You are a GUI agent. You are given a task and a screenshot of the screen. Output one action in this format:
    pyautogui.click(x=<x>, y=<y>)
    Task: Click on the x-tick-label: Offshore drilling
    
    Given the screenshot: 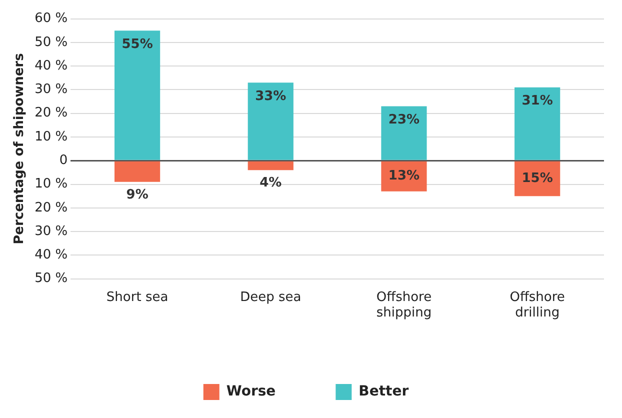 What is the action you would take?
    pyautogui.click(x=537, y=305)
    